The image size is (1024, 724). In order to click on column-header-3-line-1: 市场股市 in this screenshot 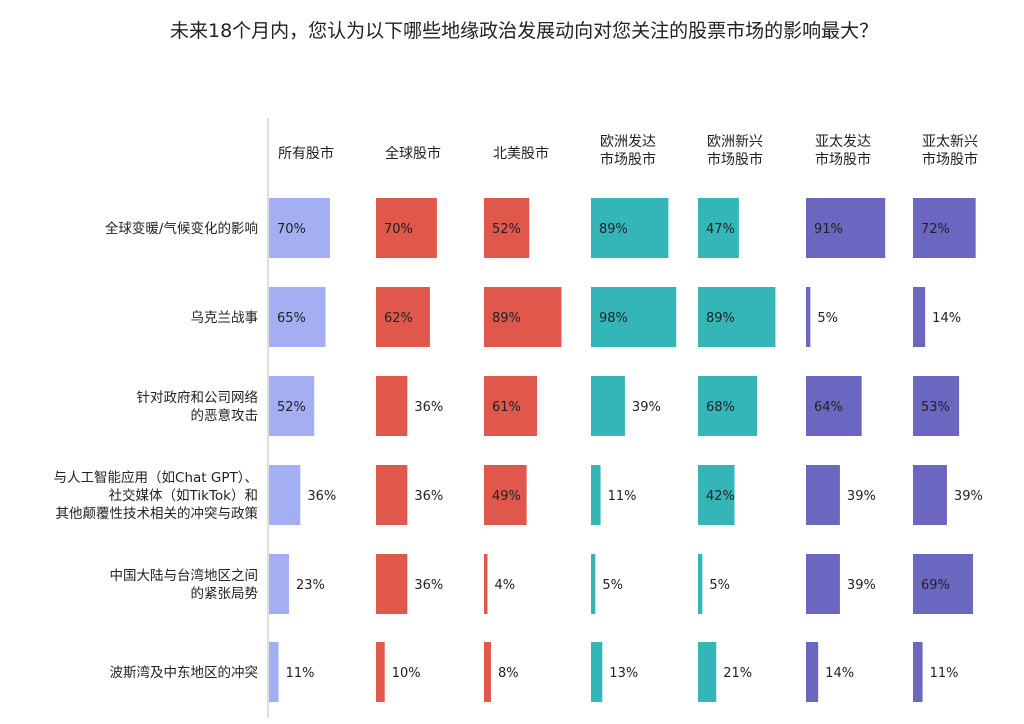, I will do `click(628, 159)`.